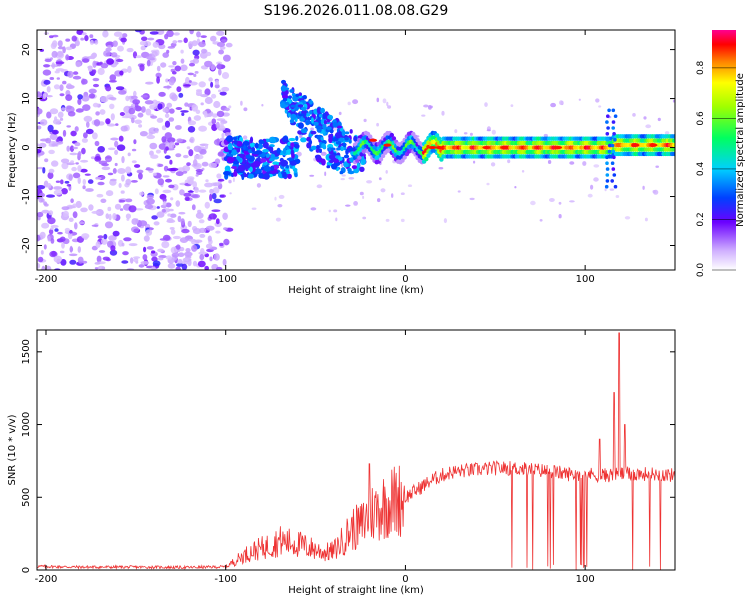  Describe the element at coordinates (701, 270) in the screenshot. I see `colorbar-tick-label: 0.0` at that location.